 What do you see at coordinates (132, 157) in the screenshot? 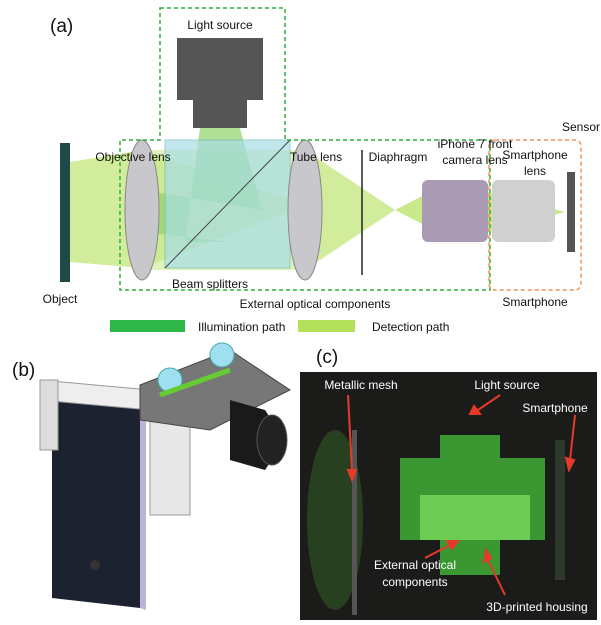
I see `label: Objective lens` at bounding box center [132, 157].